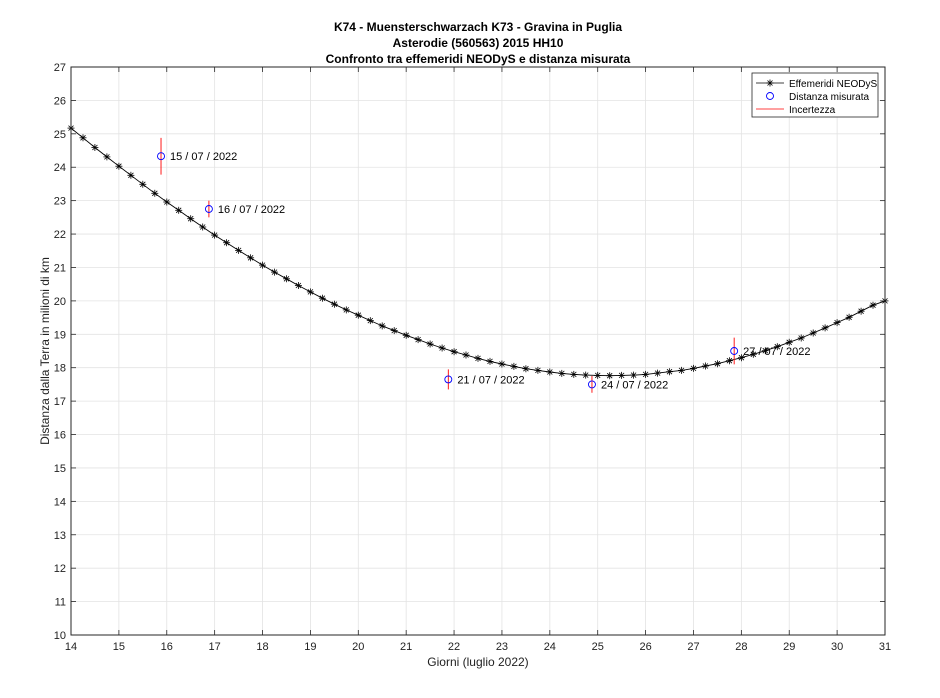  Describe the element at coordinates (770, 96) in the screenshot. I see `legend-circle-icon` at that location.